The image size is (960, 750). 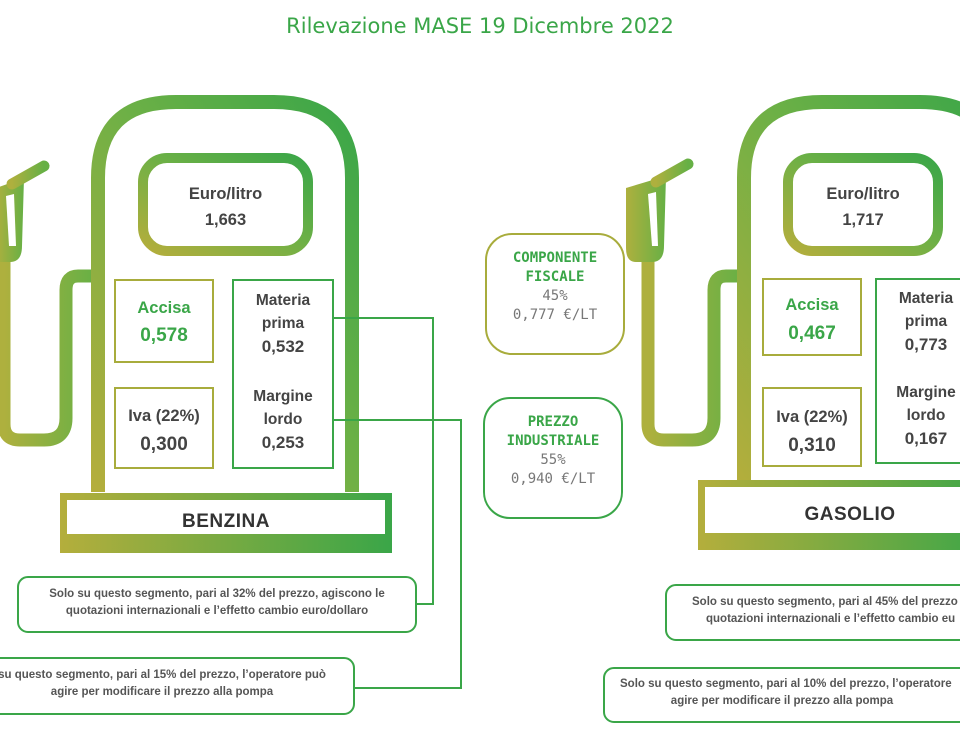 What do you see at coordinates (863, 220) in the screenshot?
I see `gasolio-price: 1,717` at bounding box center [863, 220].